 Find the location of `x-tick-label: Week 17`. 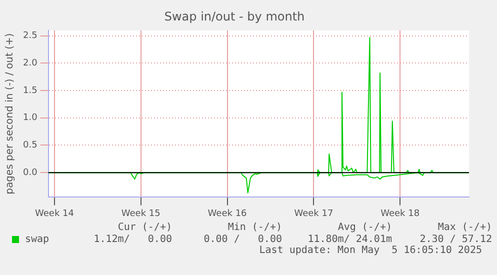

x-tick-label: Week 17 is located at coordinates (314, 213).